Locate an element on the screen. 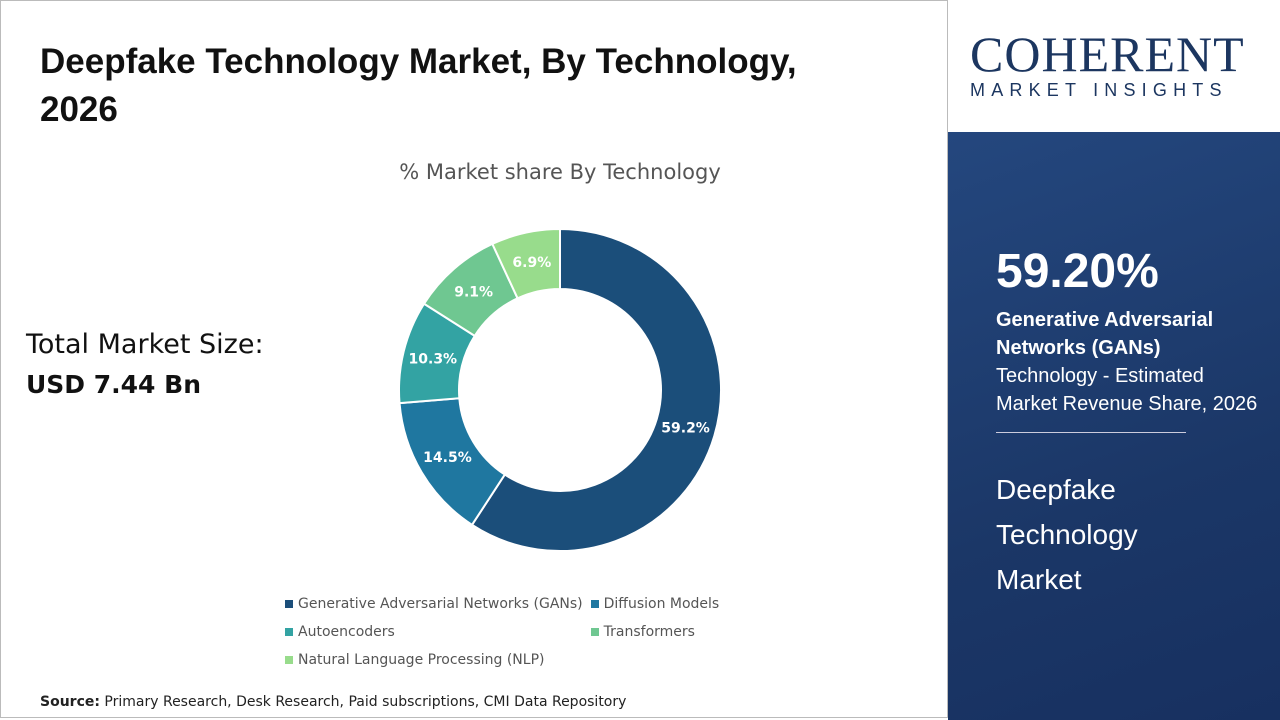  legend-item: Autoencoders is located at coordinates (434, 632).